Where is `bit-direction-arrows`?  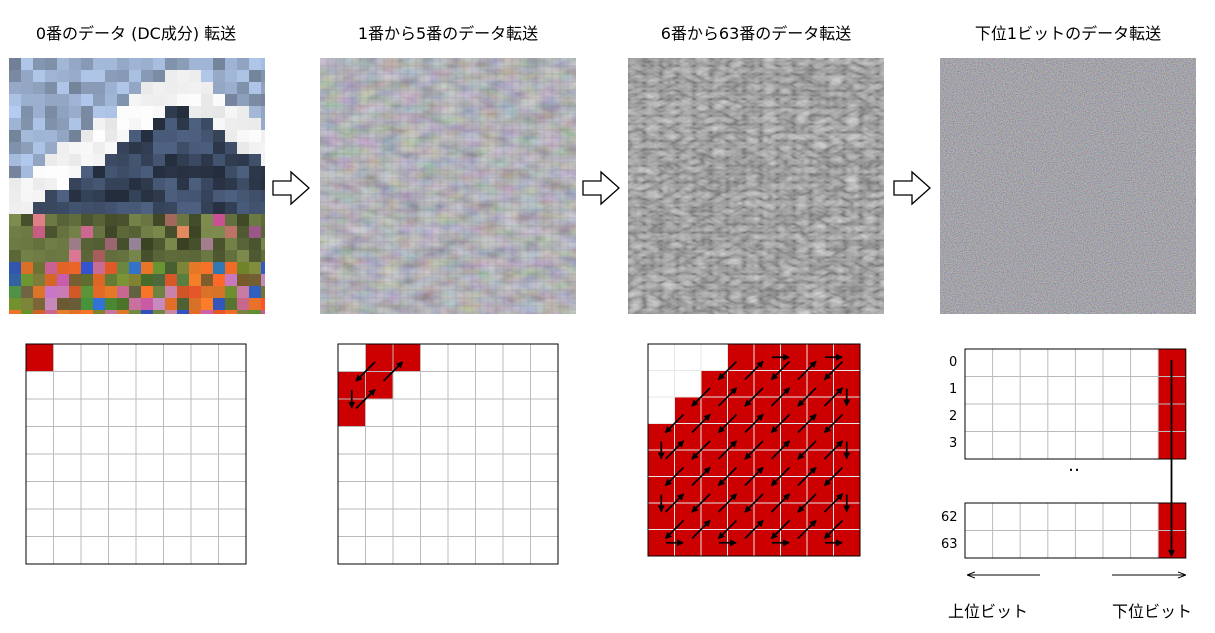
bit-direction-arrows is located at coordinates (1076, 467).